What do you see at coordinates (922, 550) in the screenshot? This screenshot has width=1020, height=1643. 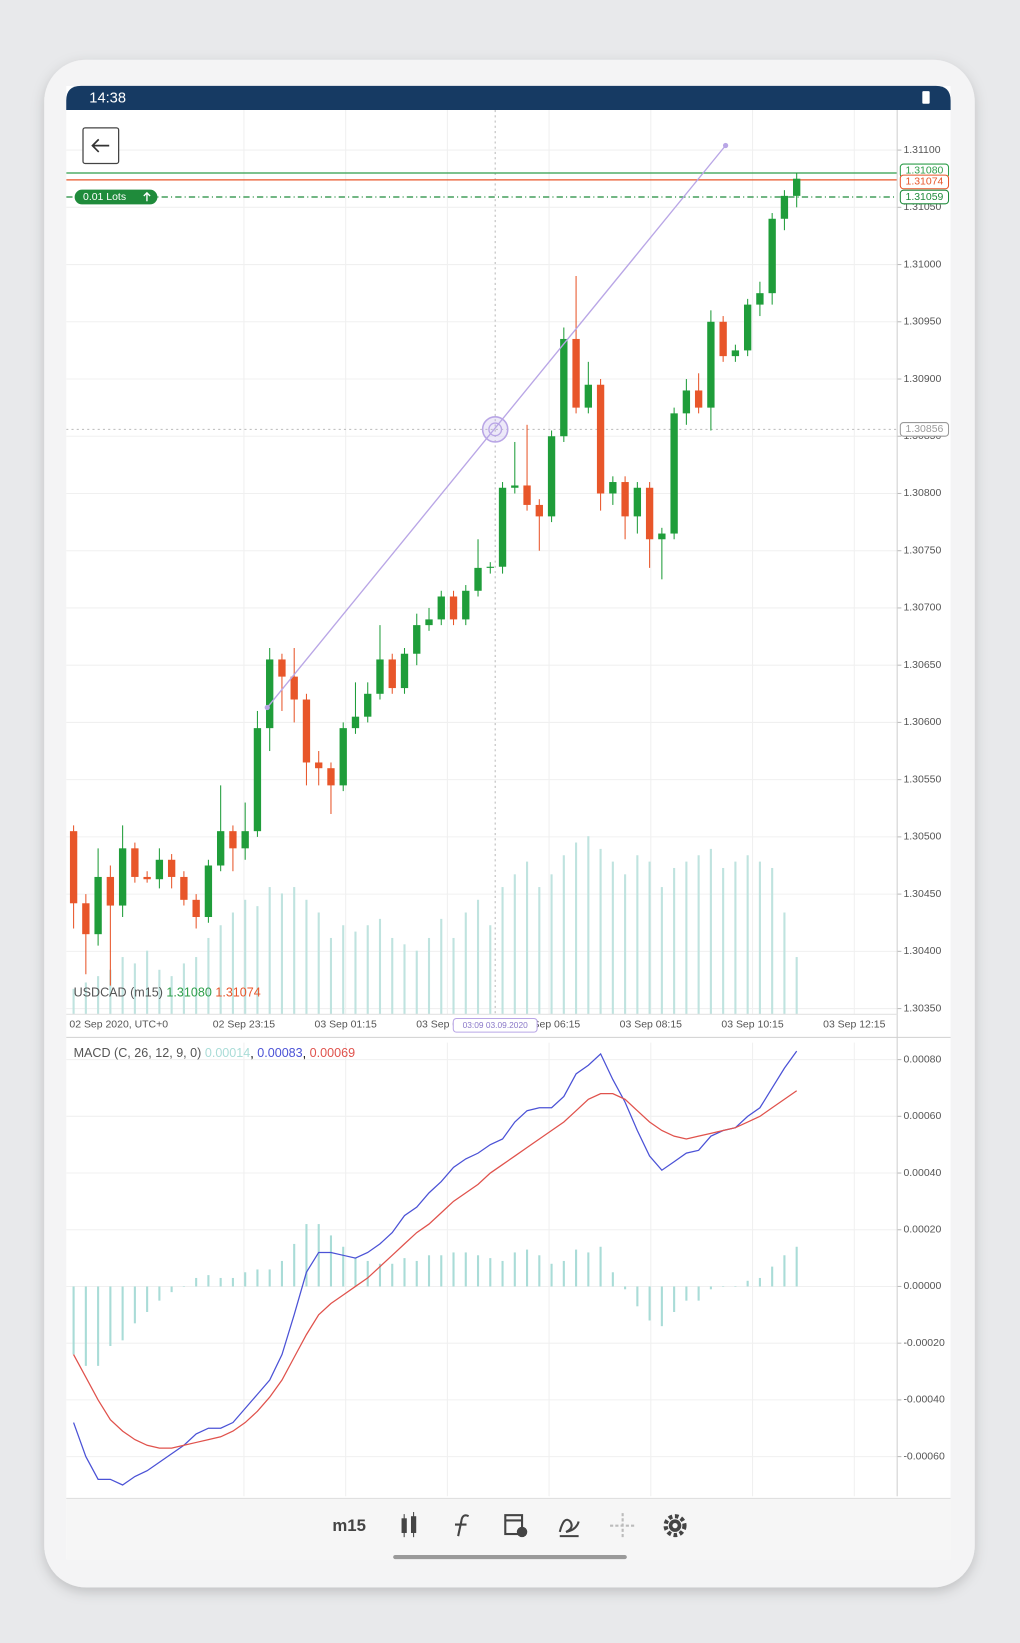 I see `y-tick-label: 1.30750` at bounding box center [922, 550].